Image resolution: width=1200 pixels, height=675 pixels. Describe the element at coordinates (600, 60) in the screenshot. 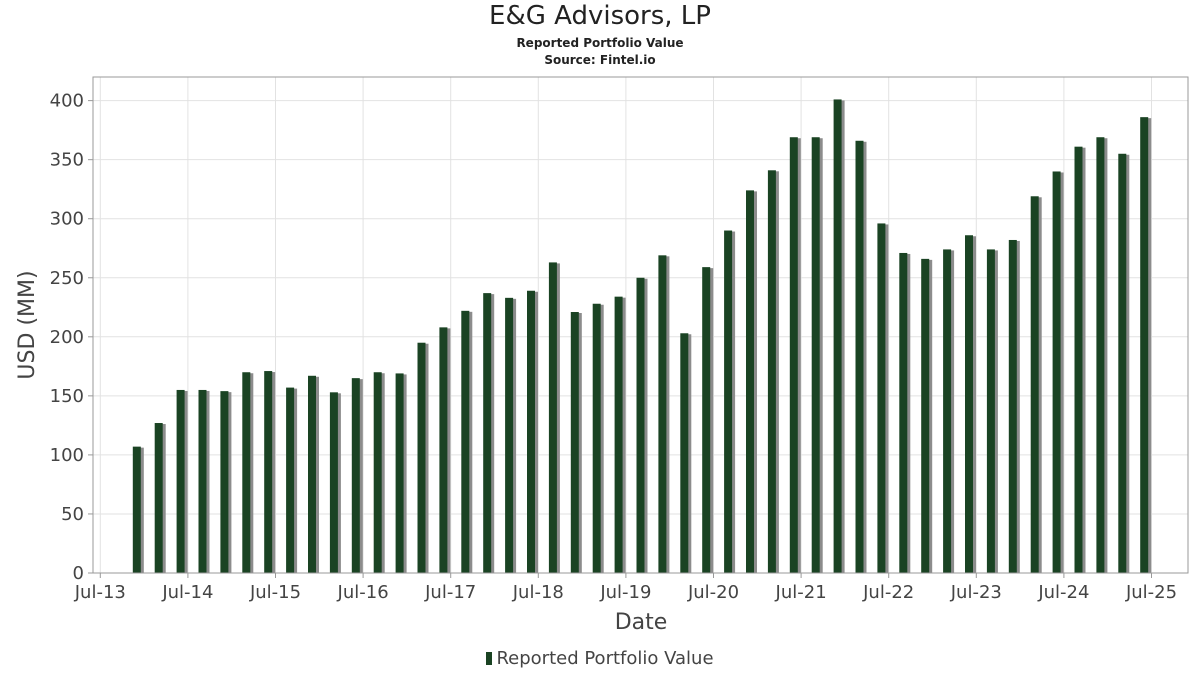

I see `chart-source: Source: Fintel.io` at that location.